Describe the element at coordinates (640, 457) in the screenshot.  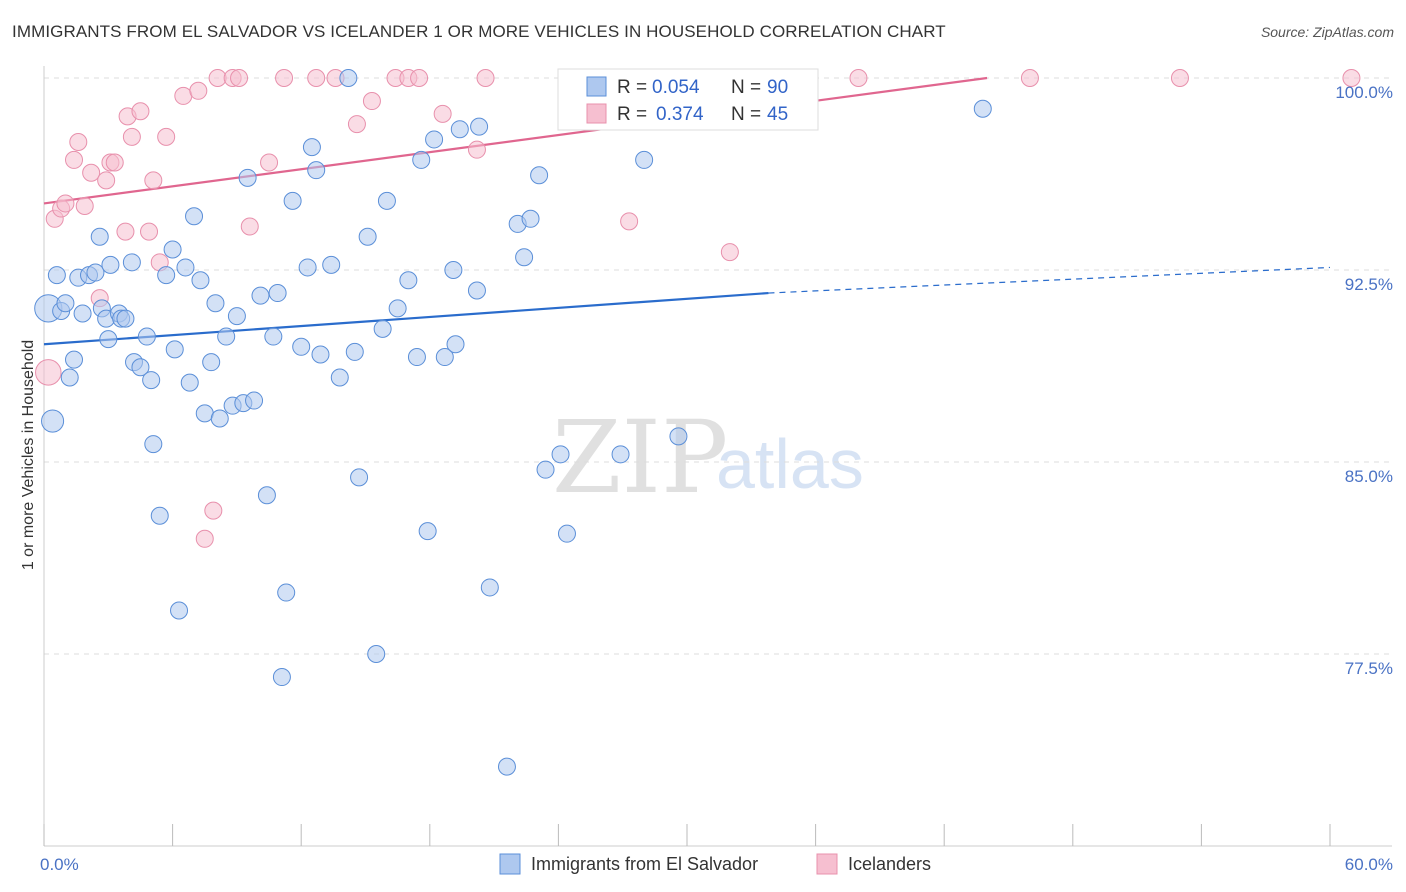
I see `watermark-zip: ZIP` at that location.